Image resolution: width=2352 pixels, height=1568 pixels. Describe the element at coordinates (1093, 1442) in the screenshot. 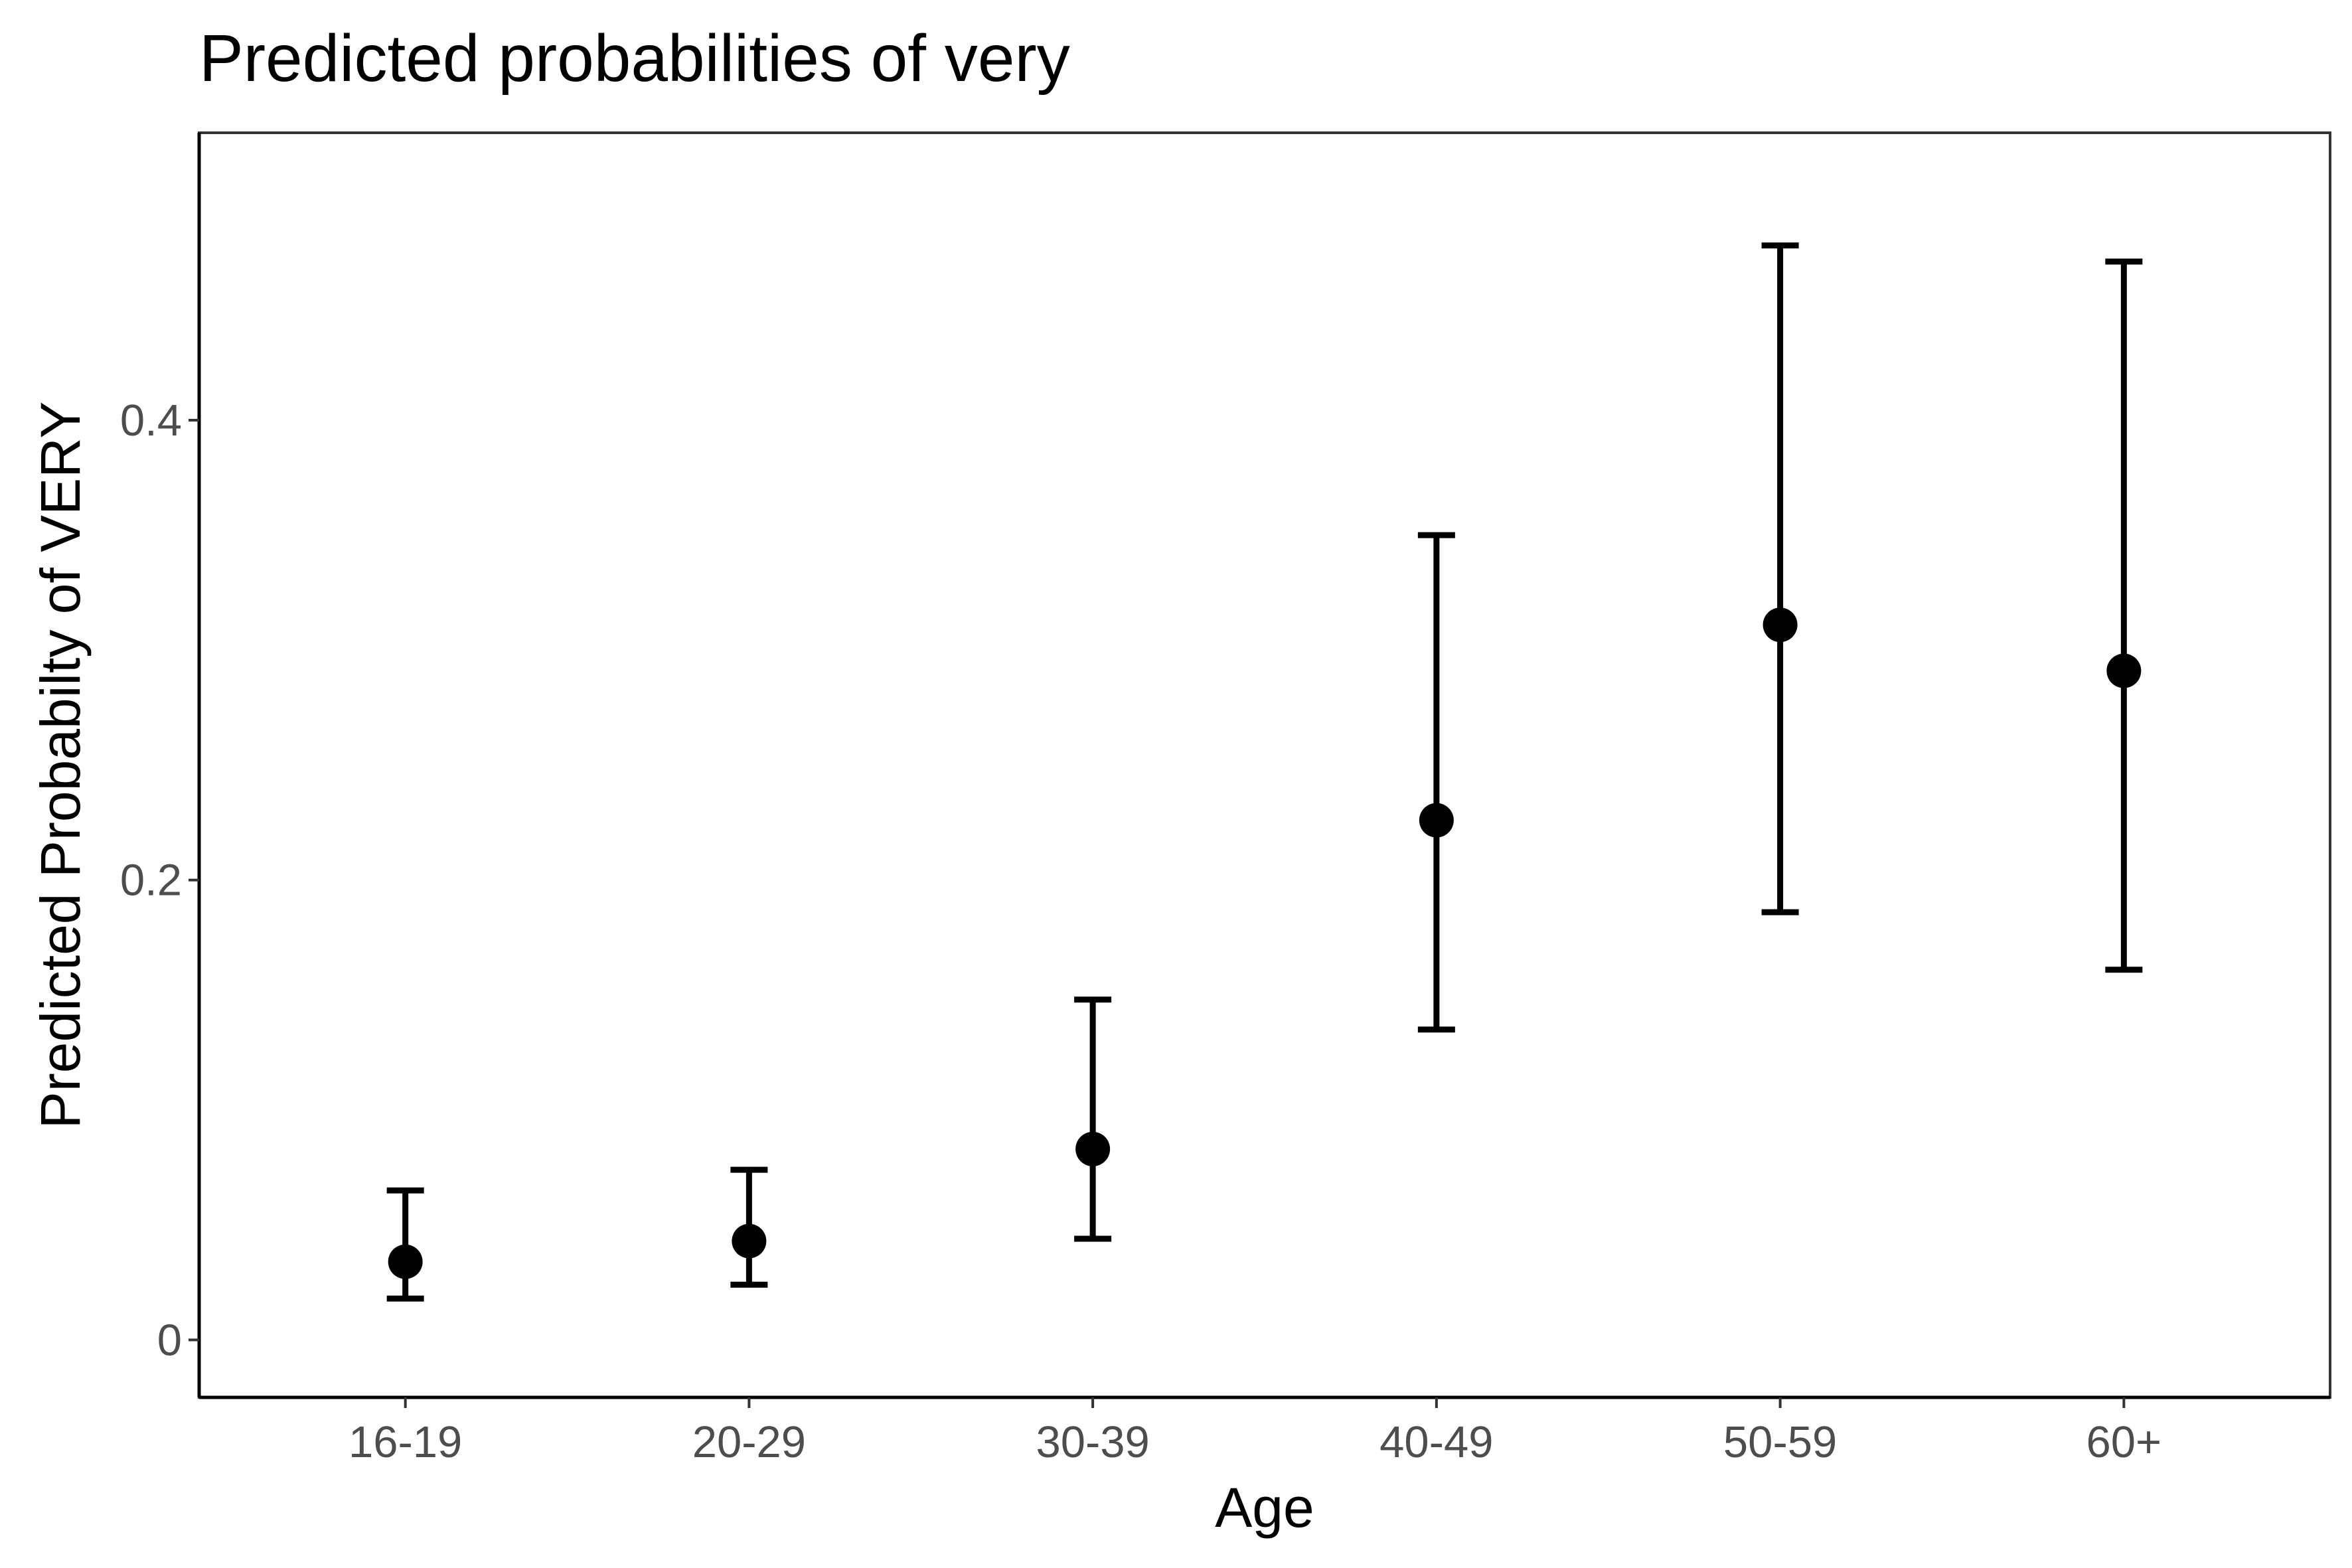

I see `x-tick-label: 30-39` at that location.